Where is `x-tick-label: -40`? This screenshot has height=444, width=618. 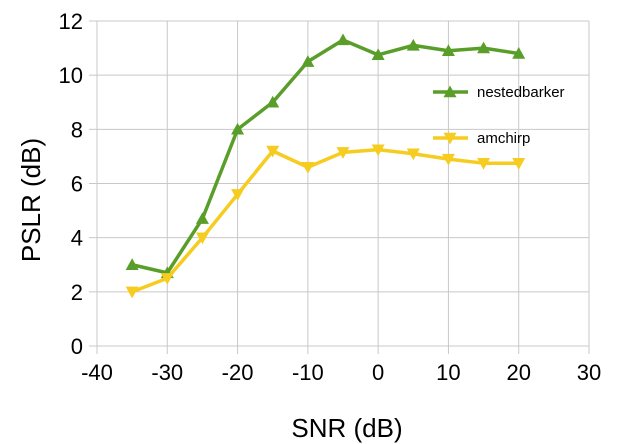 x-tick-label: -40 is located at coordinates (97, 372).